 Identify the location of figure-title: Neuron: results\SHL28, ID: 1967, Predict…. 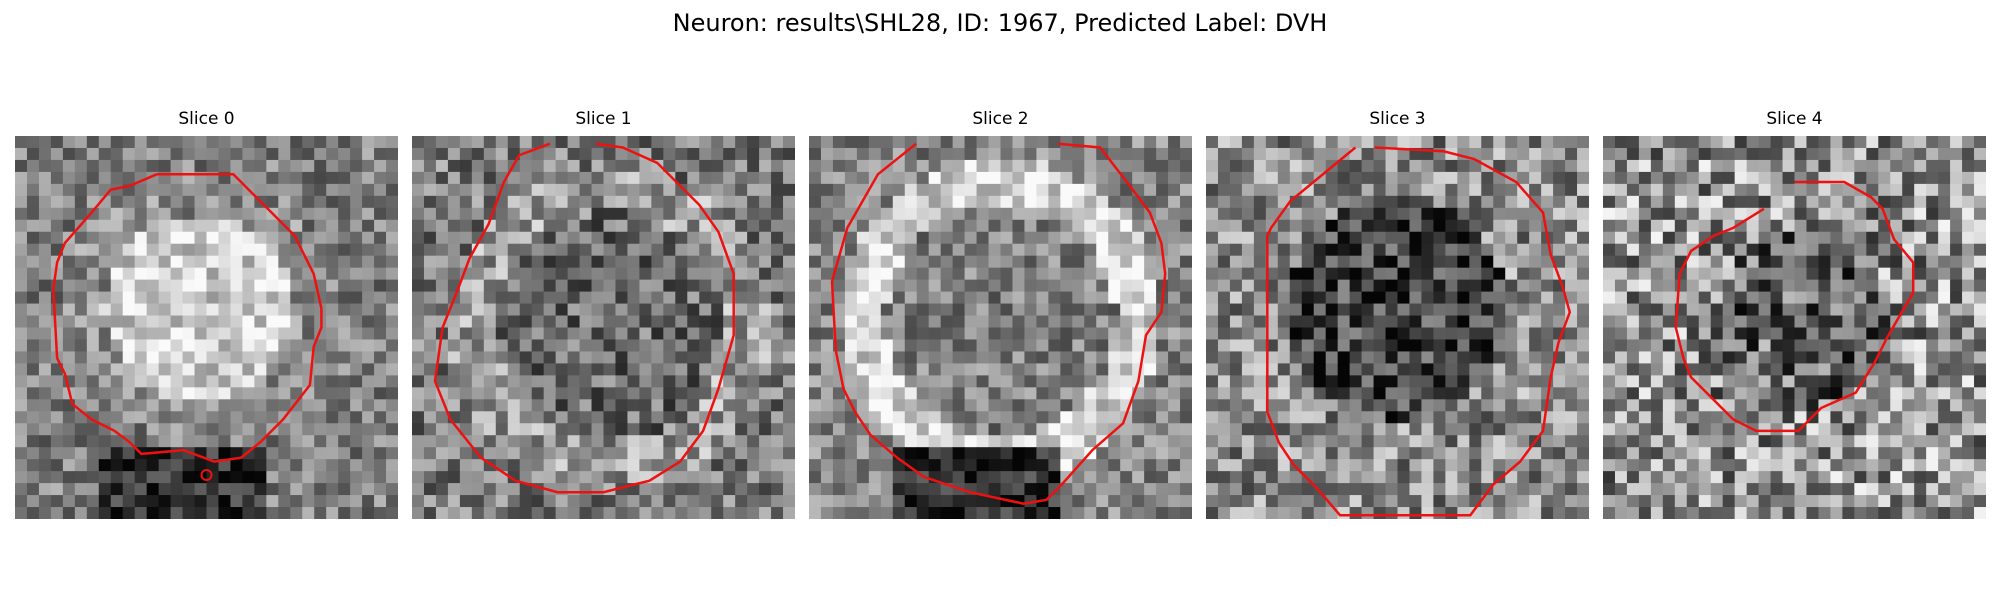
(1000, 23).